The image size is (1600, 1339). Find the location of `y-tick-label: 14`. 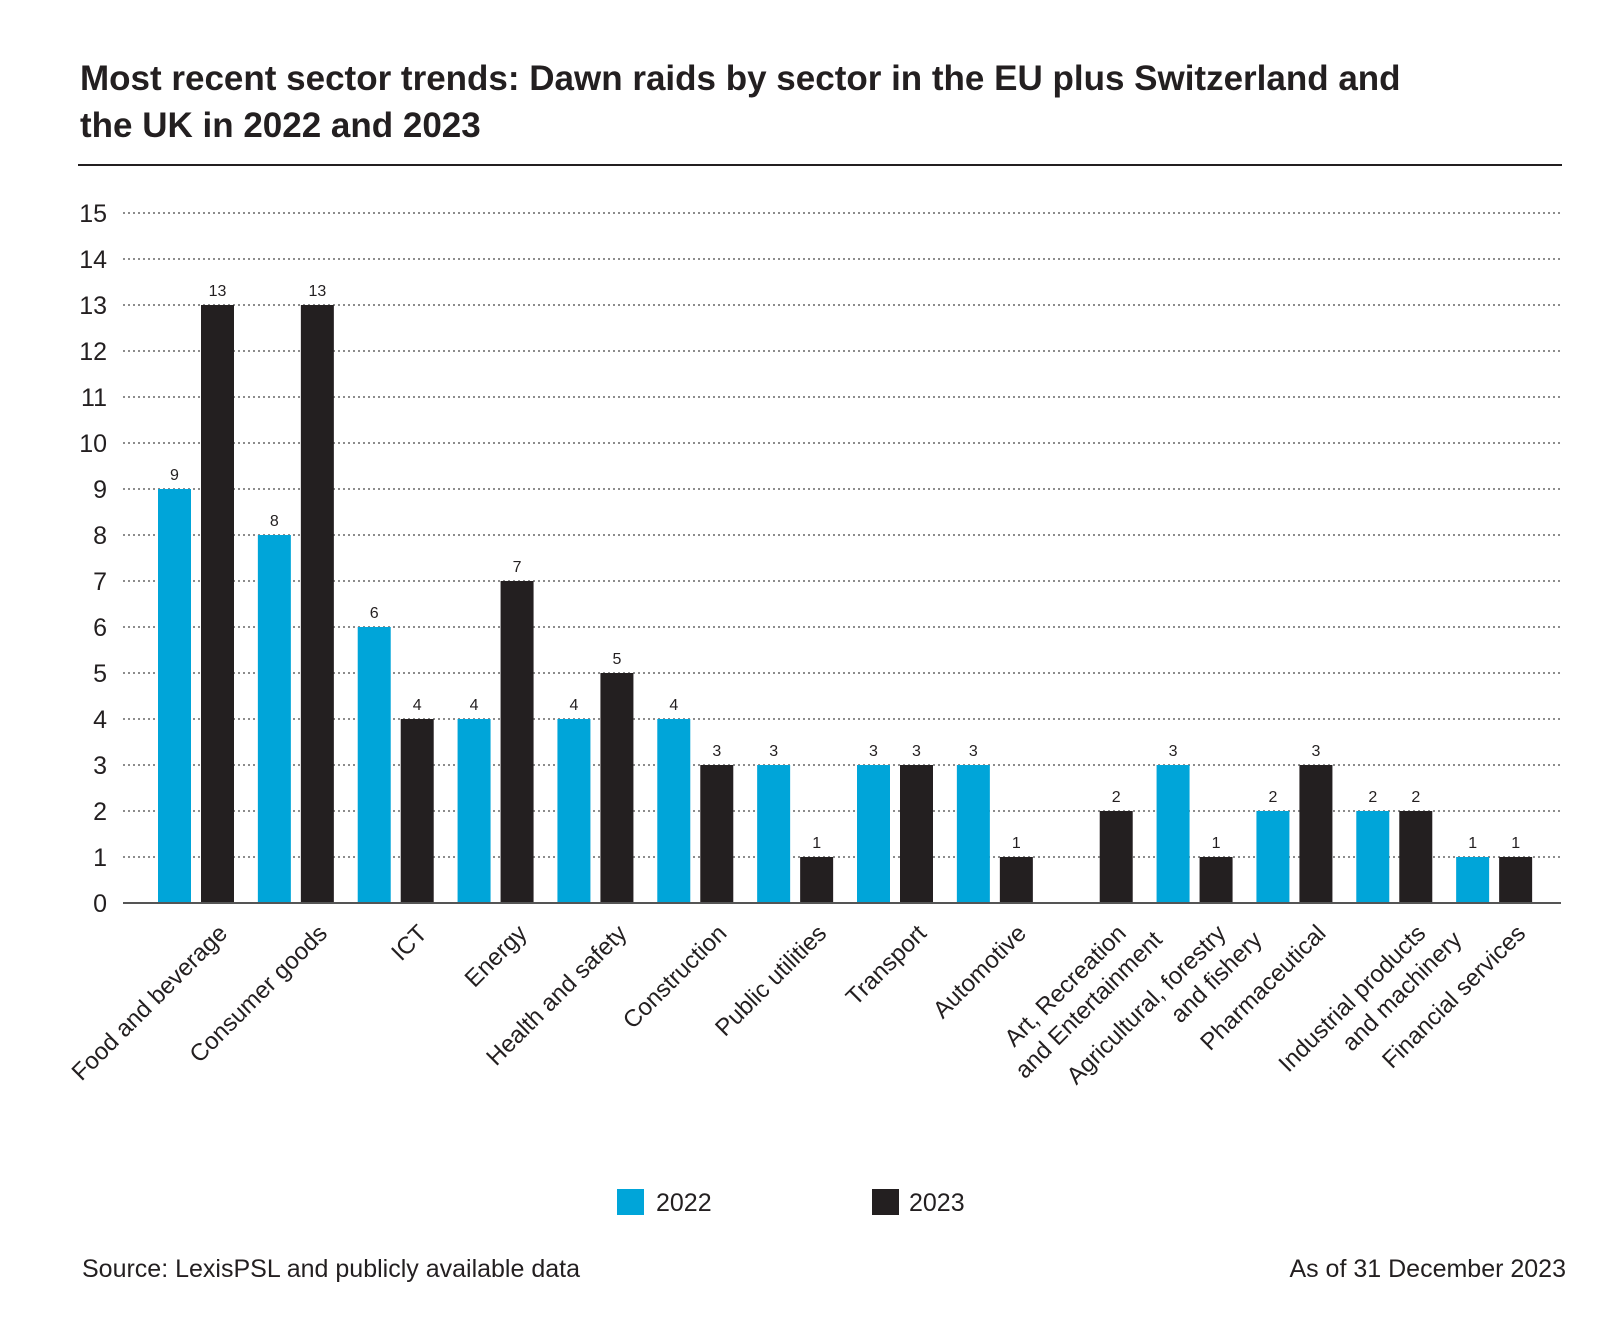

y-tick-label: 14 is located at coordinates (93, 260).